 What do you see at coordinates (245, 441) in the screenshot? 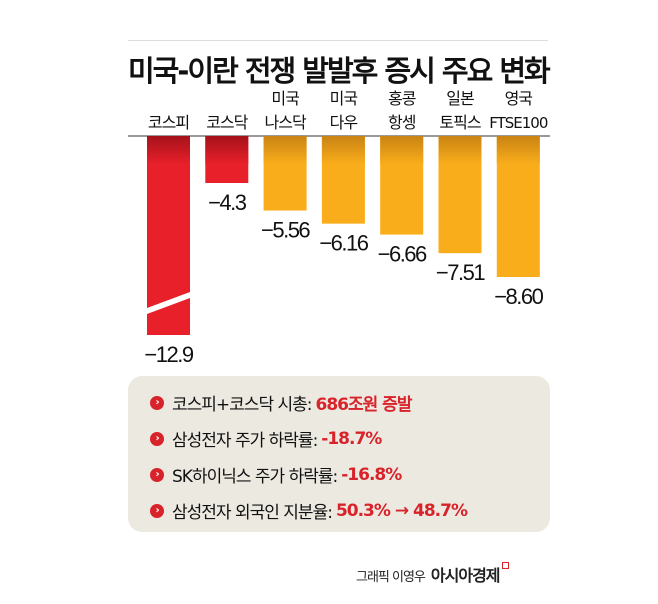
I see `summary-label: 삼성전자 주가 하락률:` at bounding box center [245, 441].